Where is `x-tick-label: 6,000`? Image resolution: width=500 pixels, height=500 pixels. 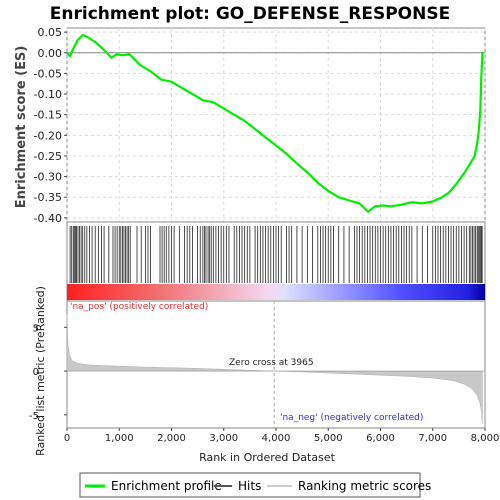
x-tick-label: 6,000 is located at coordinates (380, 438).